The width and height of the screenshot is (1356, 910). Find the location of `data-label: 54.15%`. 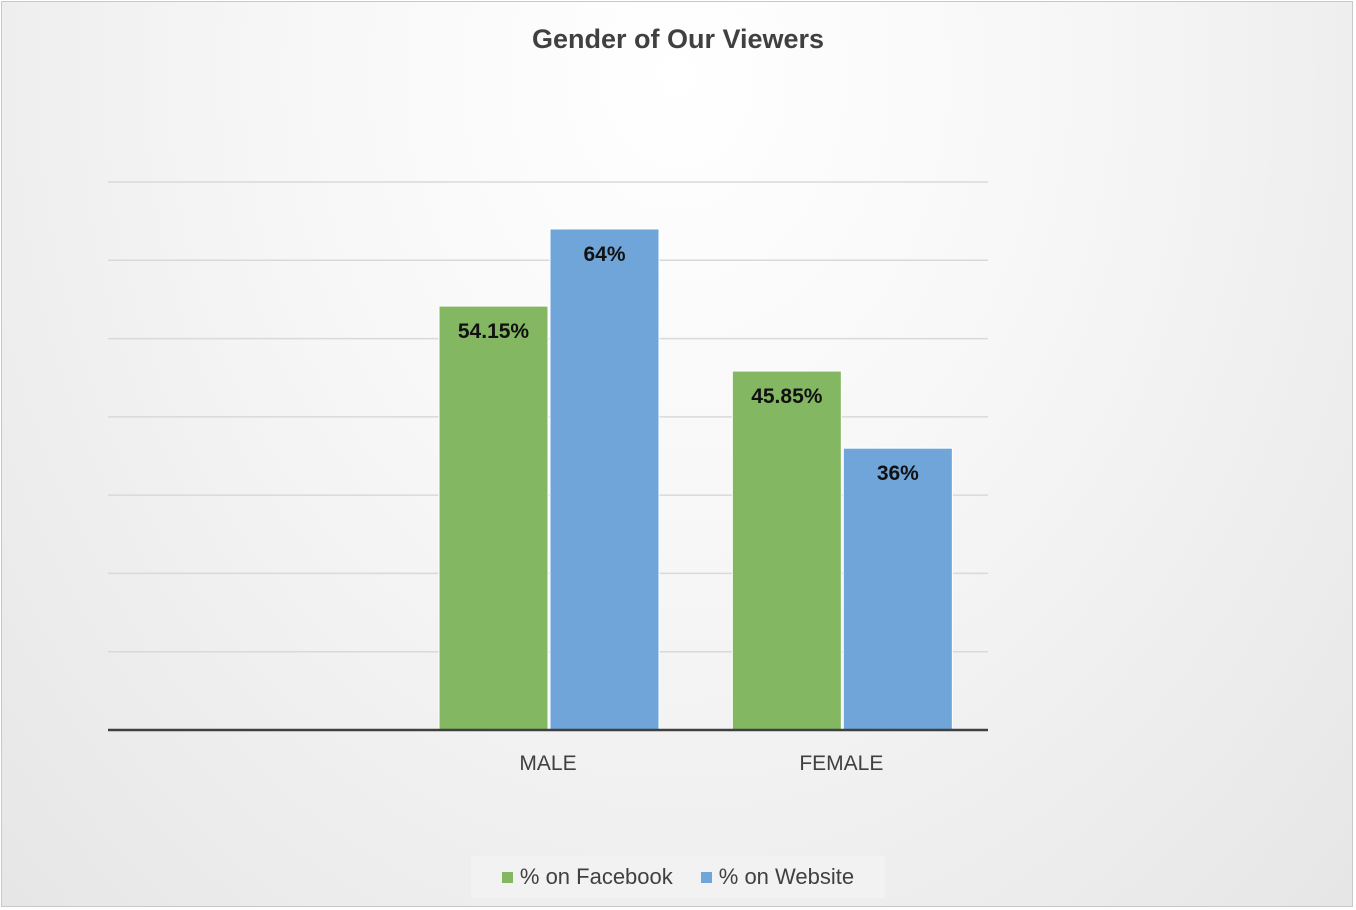

data-label: 54.15% is located at coordinates (494, 331).